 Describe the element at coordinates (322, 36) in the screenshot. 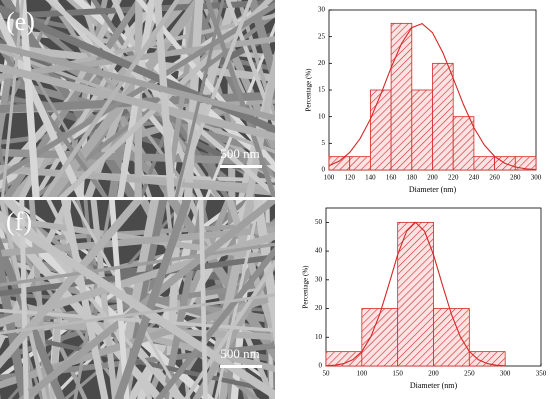

I see `y-tick-label: 25` at that location.